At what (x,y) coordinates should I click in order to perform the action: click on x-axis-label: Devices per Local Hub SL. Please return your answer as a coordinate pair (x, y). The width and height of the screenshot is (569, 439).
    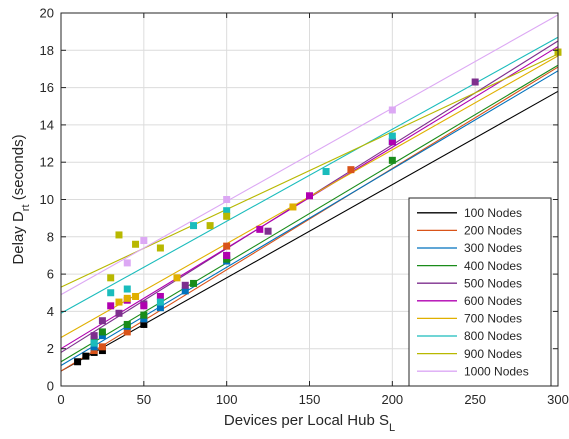
    Looking at the image, I should click on (309, 423).